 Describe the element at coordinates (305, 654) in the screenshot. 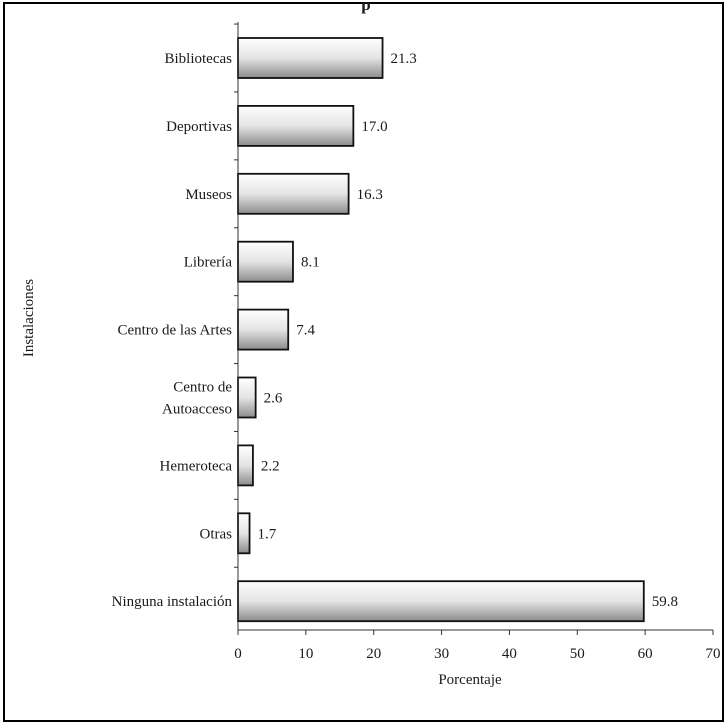

I see `x-tick-label-1: 10` at that location.